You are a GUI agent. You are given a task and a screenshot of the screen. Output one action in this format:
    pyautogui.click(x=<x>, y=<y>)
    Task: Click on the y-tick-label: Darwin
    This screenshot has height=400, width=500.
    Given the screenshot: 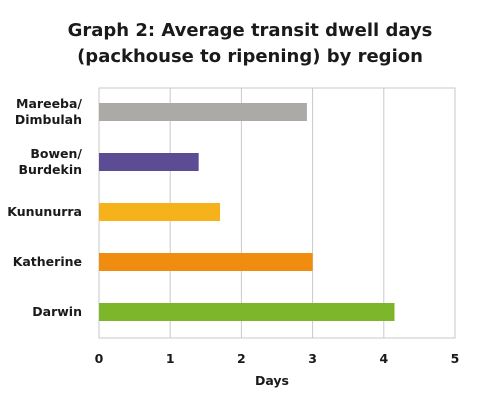 What is the action you would take?
    pyautogui.click(x=57, y=311)
    